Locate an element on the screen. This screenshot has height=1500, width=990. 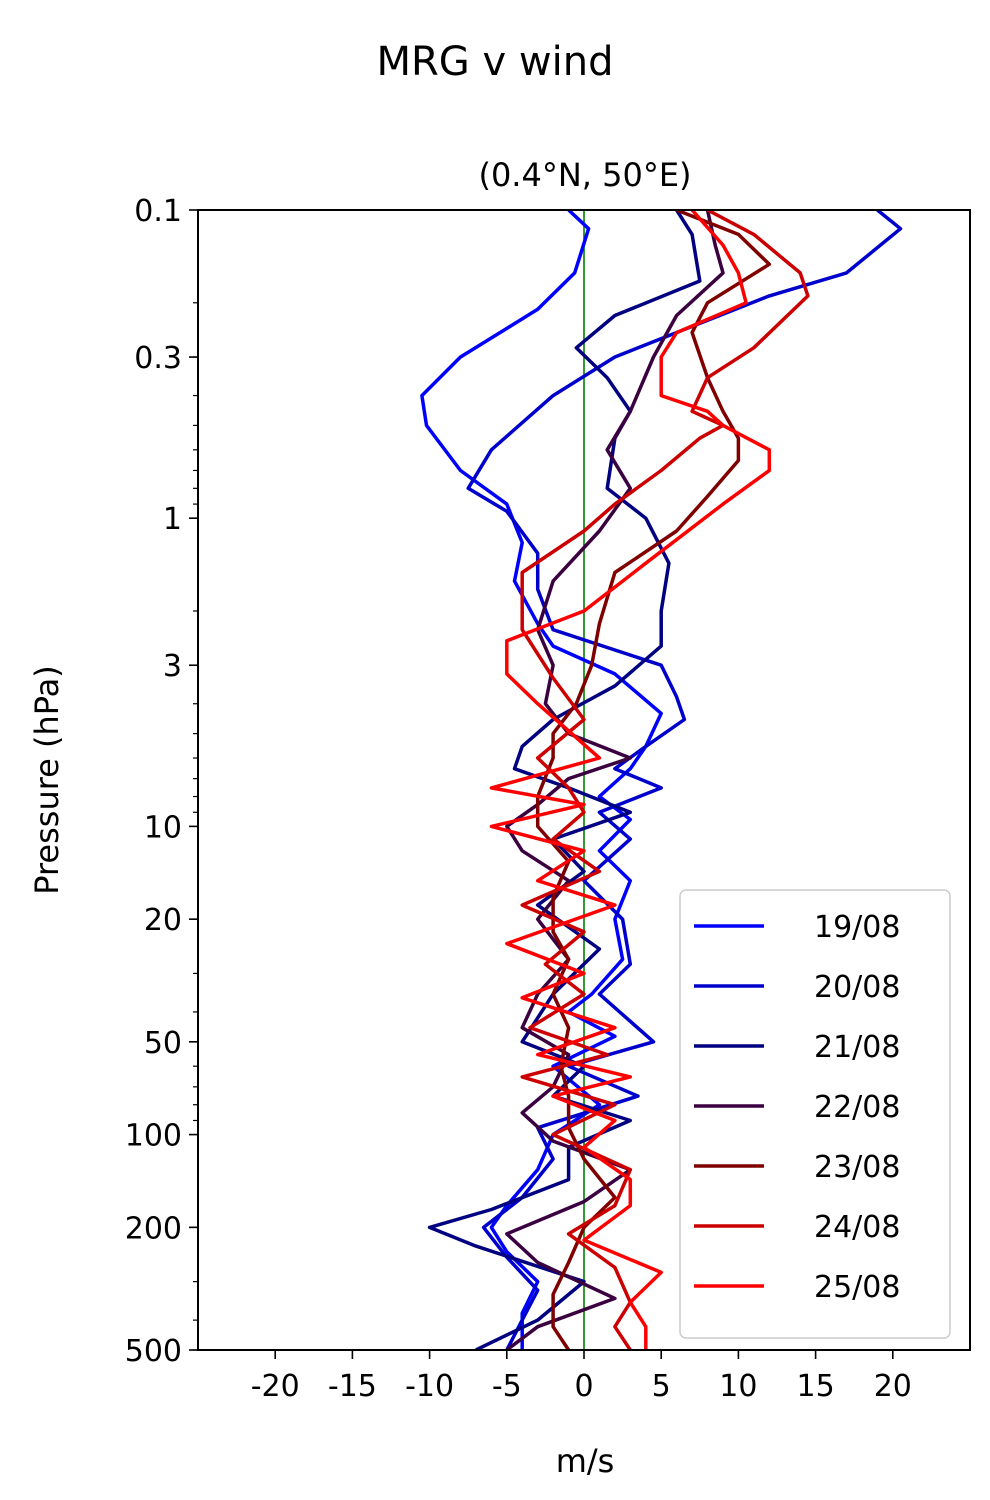
legend-label-1: 19/08 is located at coordinates (857, 927).